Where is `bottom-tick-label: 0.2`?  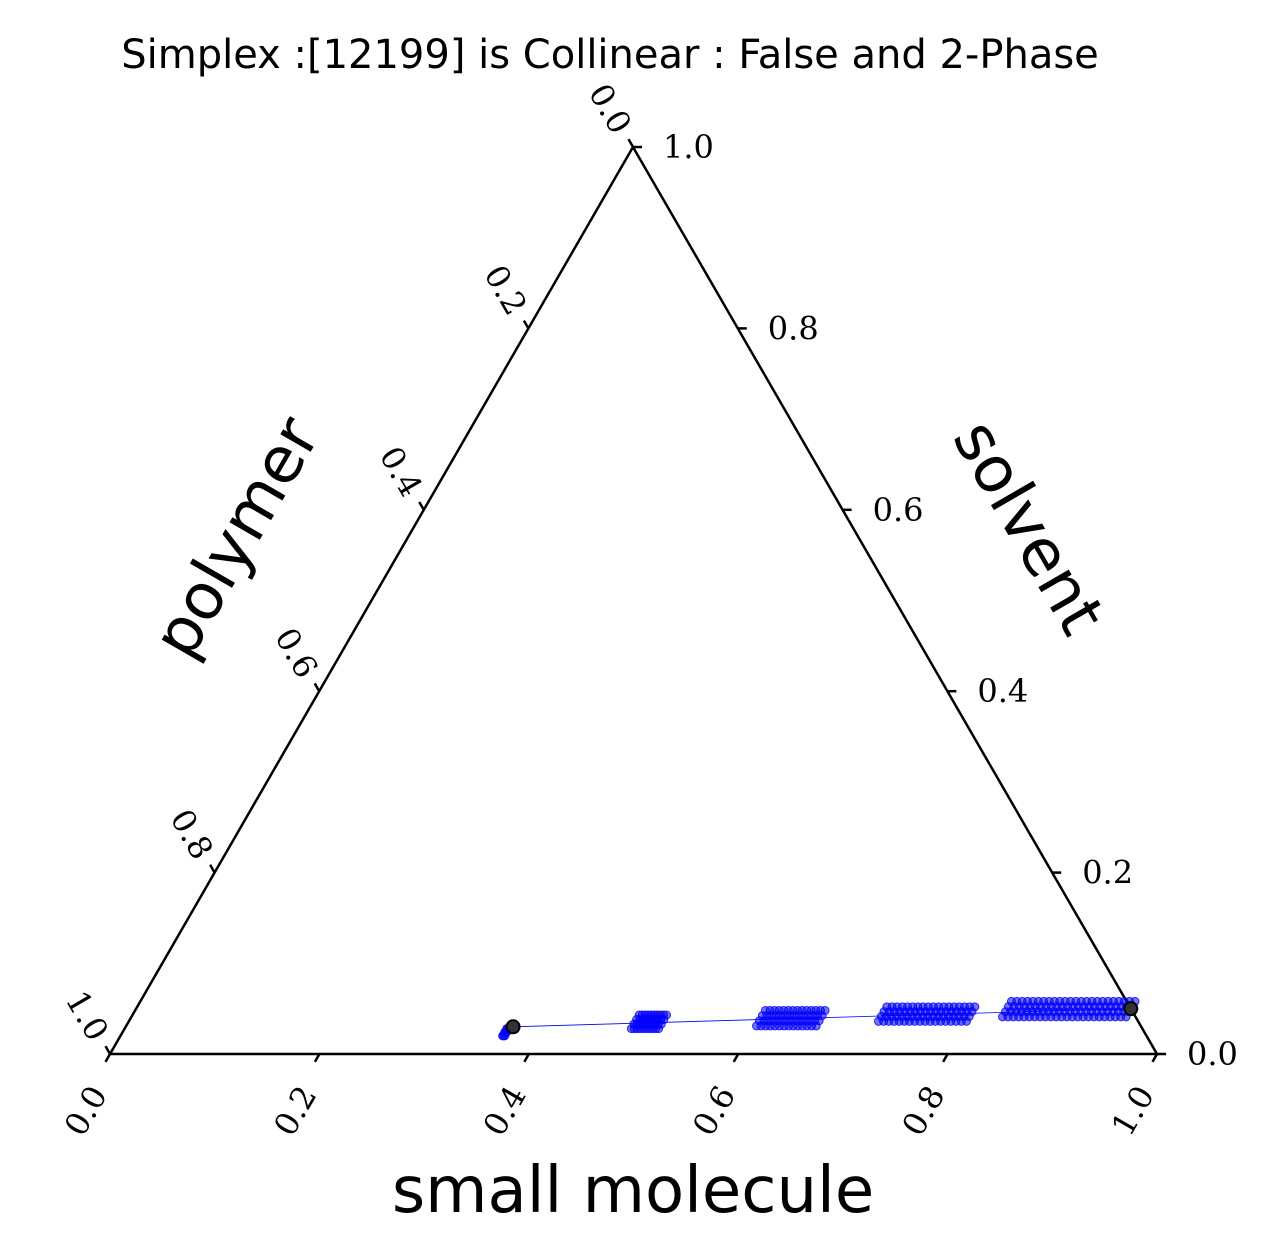 bottom-tick-label: 0.2 is located at coordinates (295, 1110).